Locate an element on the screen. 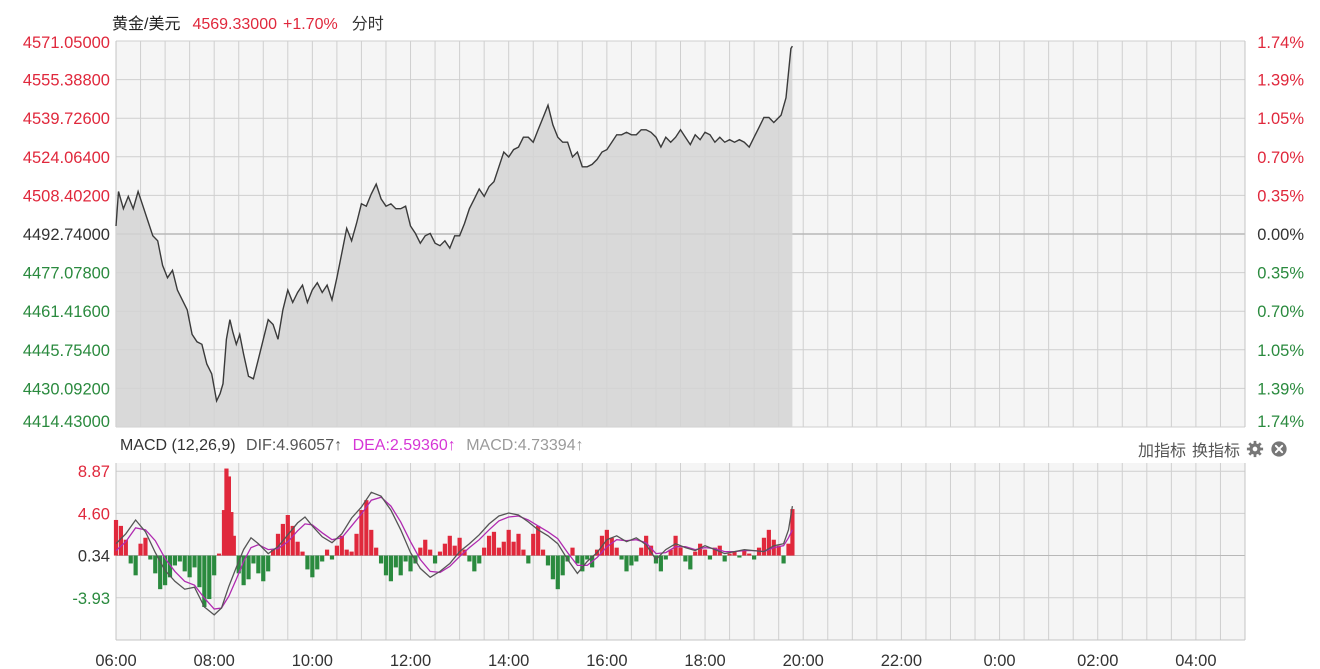  switch-indicator-button: 换指标 is located at coordinates (1215, 451).